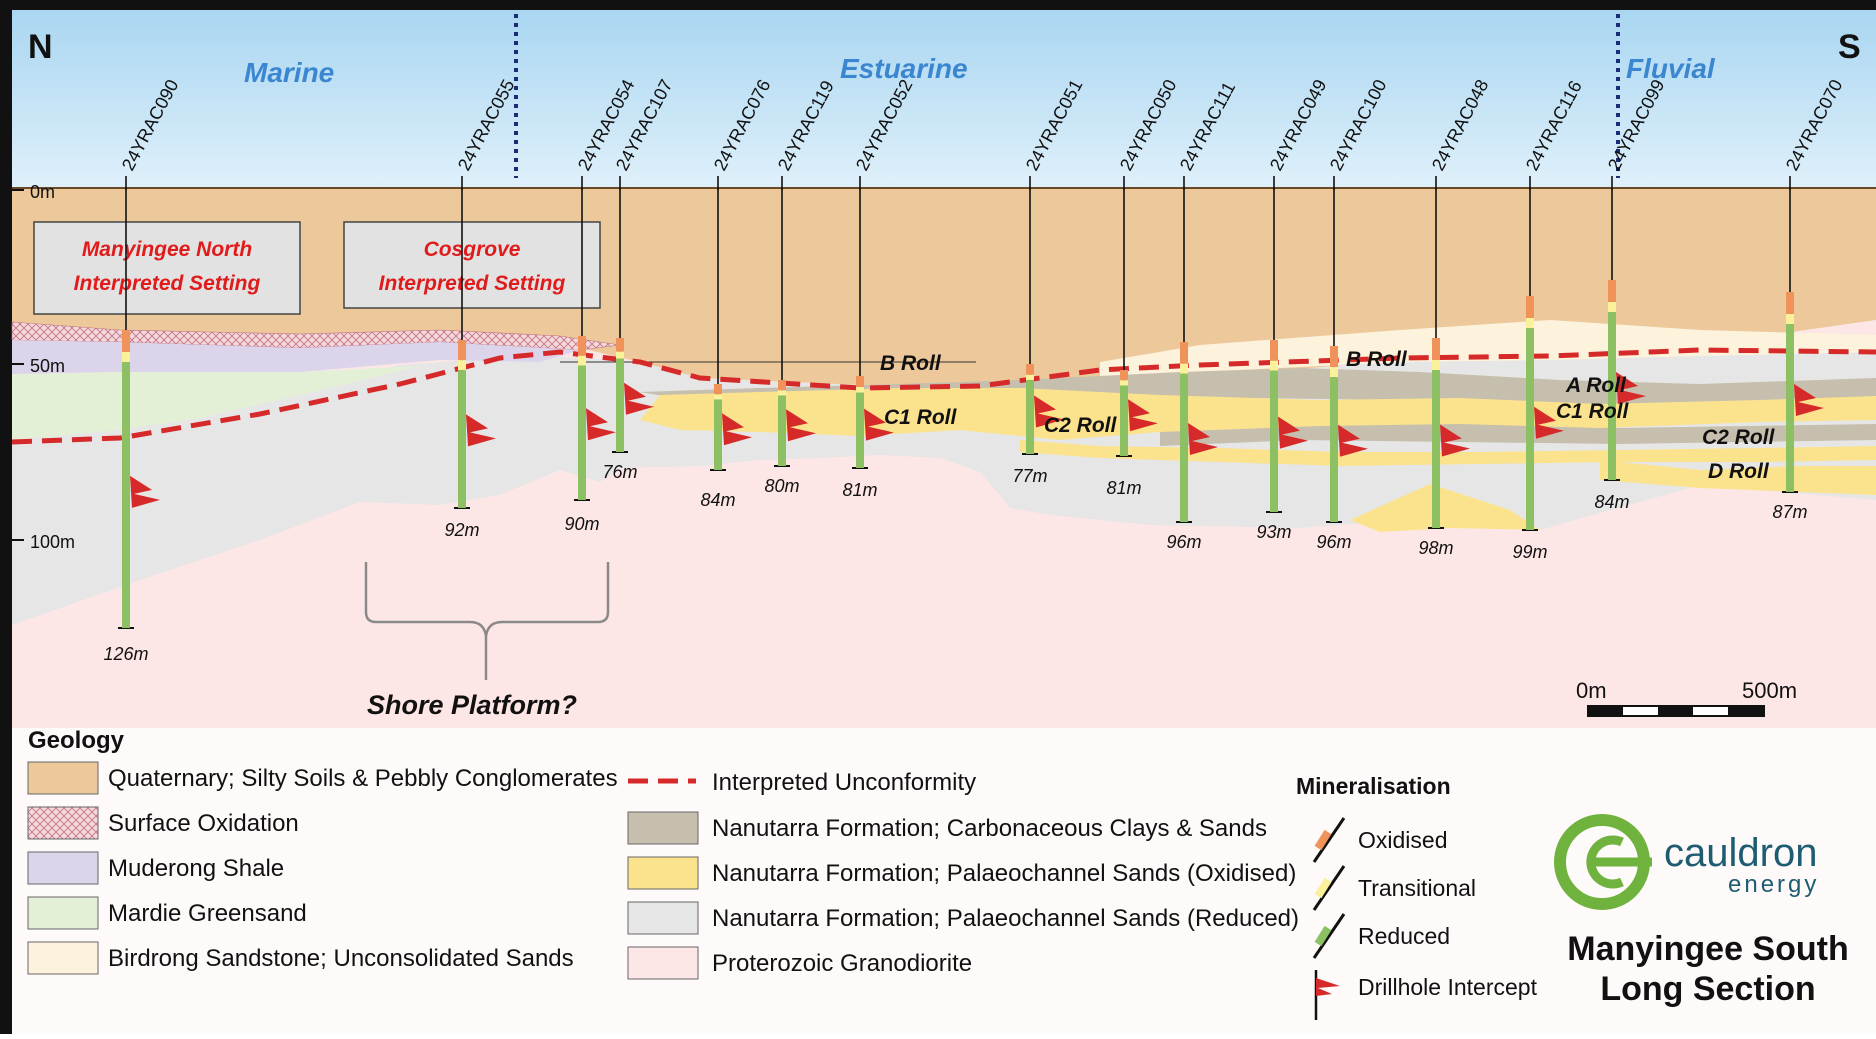  I want to click on drillhole-depth-label: 77m, so click(1029, 476).